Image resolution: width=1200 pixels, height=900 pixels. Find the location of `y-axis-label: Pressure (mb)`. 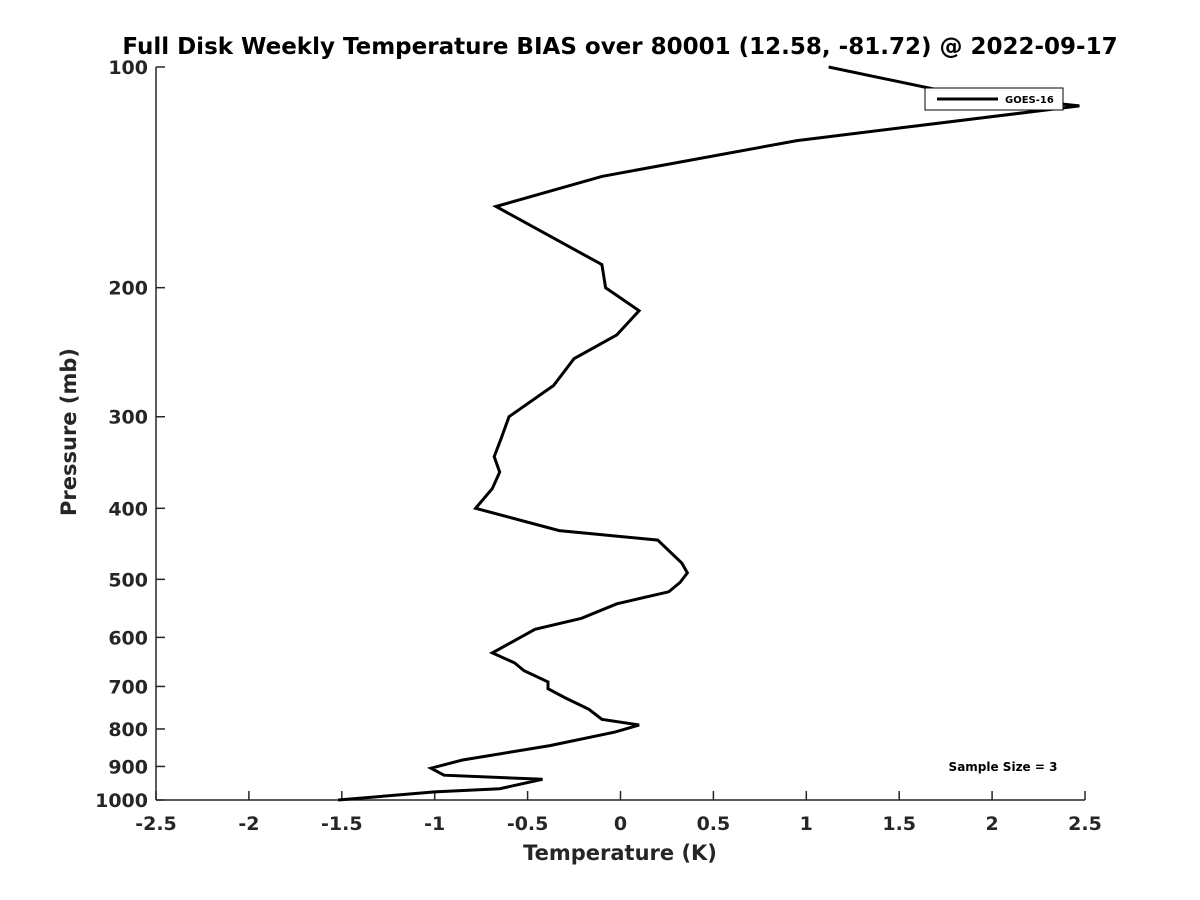

y-axis-label: Pressure (mb) is located at coordinates (69, 432).